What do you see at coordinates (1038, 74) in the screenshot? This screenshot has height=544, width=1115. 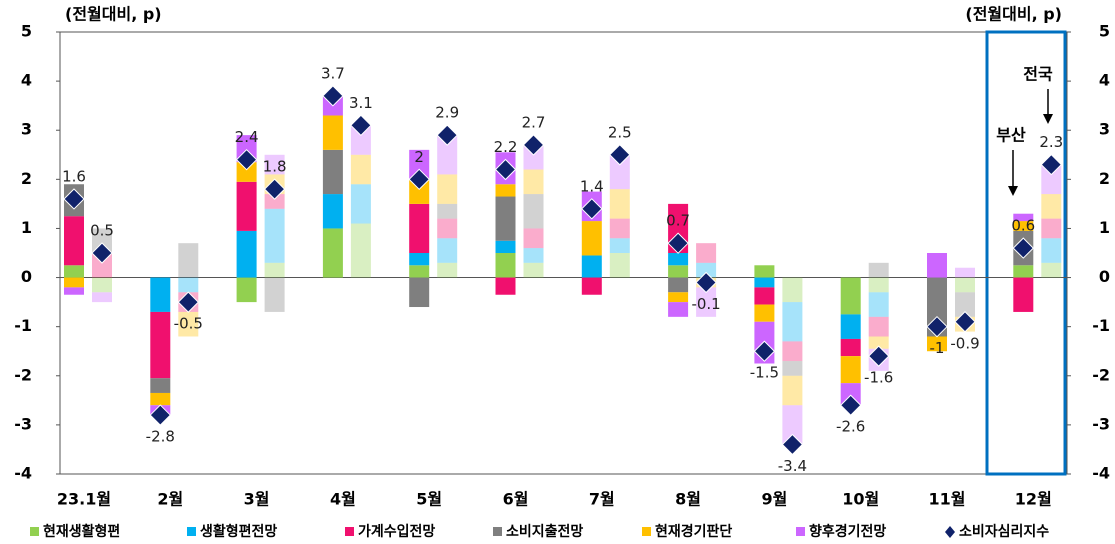 I see `annotation: 전국` at bounding box center [1038, 74].